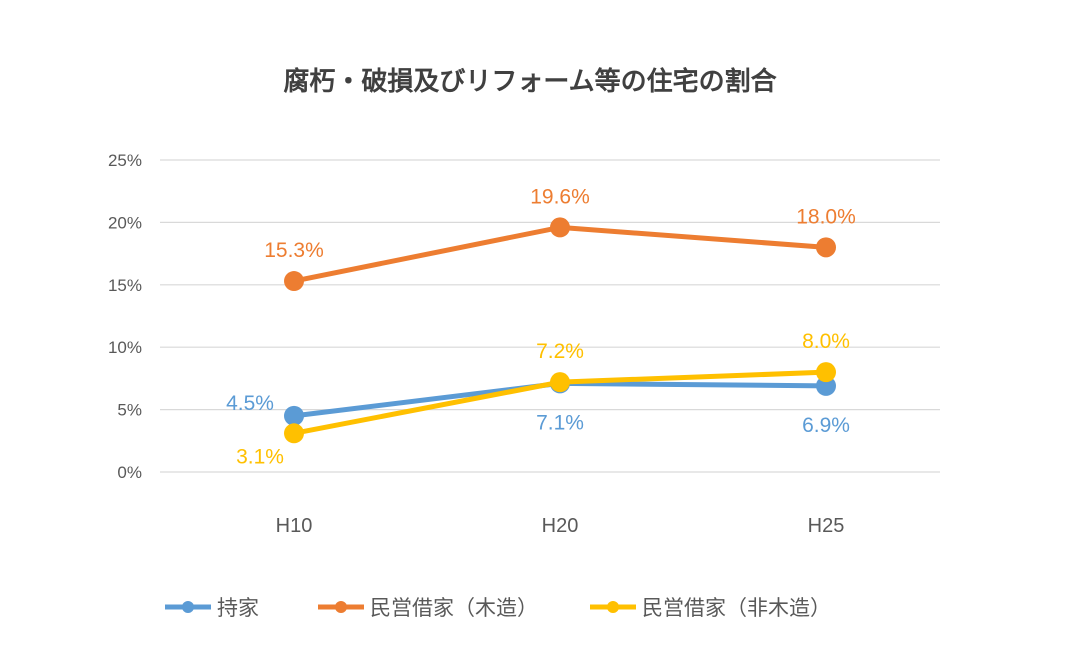 The image size is (1075, 651). What do you see at coordinates (125, 285) in the screenshot?
I see `y-tick-label: 15%` at bounding box center [125, 285].